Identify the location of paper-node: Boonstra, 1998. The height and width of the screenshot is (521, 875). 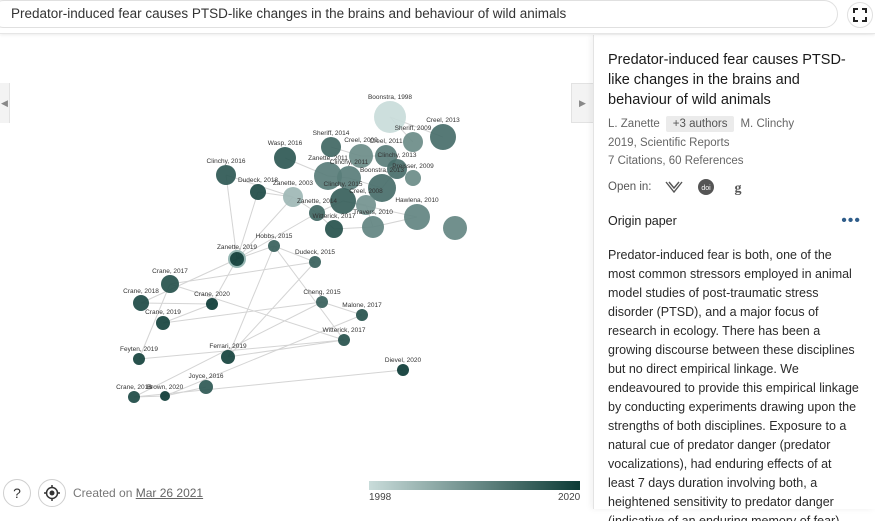
(390, 113).